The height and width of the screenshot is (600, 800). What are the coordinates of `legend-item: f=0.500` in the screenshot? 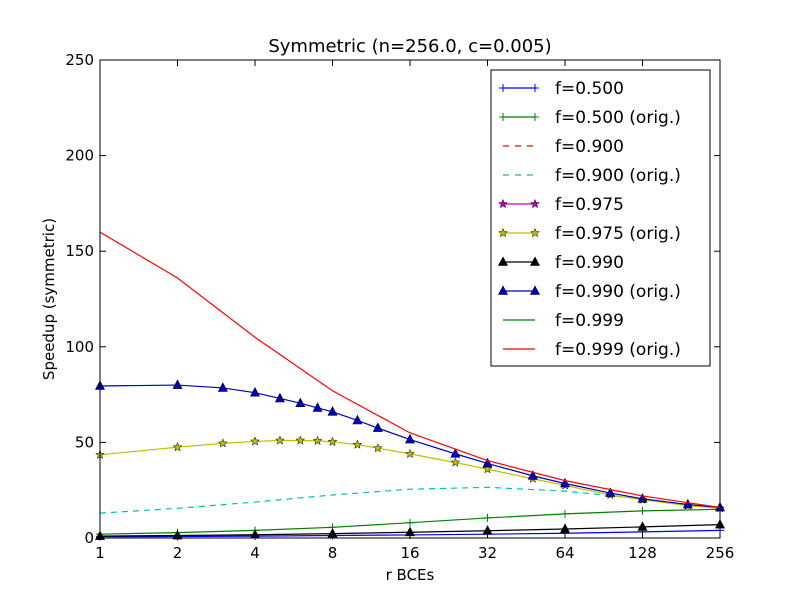 It's located at (561, 89).